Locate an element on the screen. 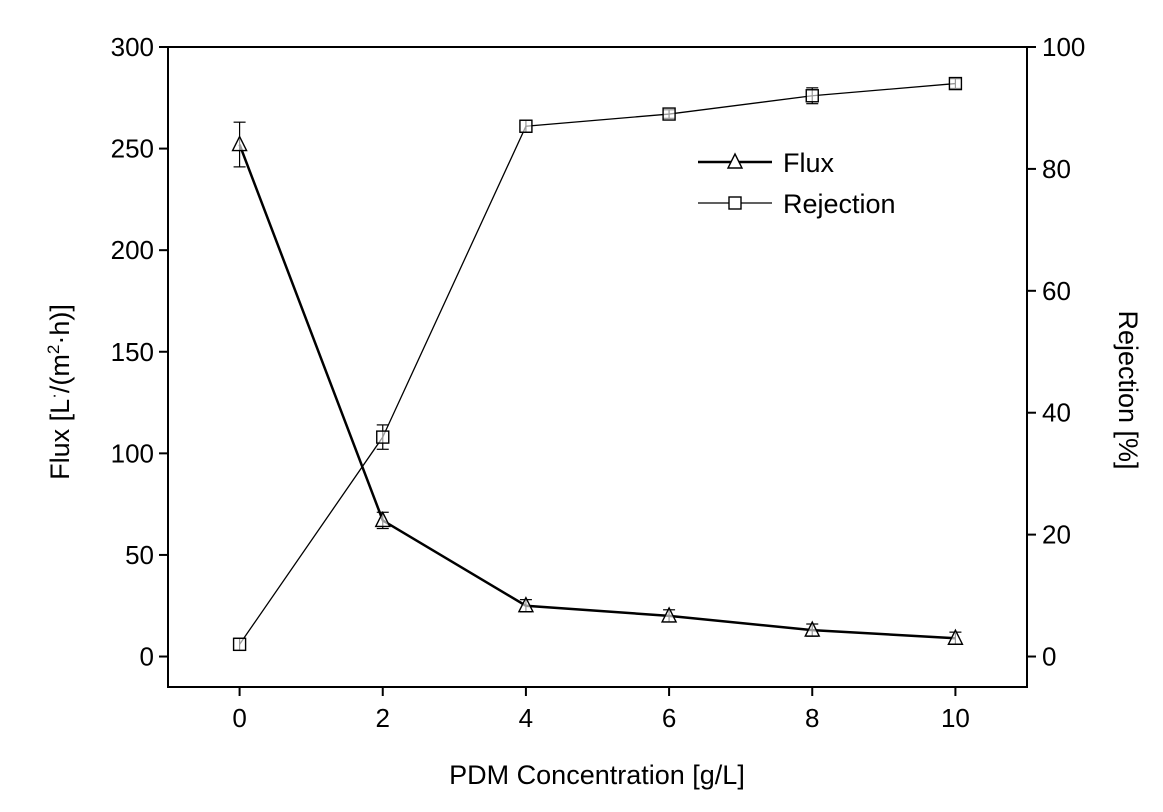  left-tick-label: 150 is located at coordinates (132, 352).